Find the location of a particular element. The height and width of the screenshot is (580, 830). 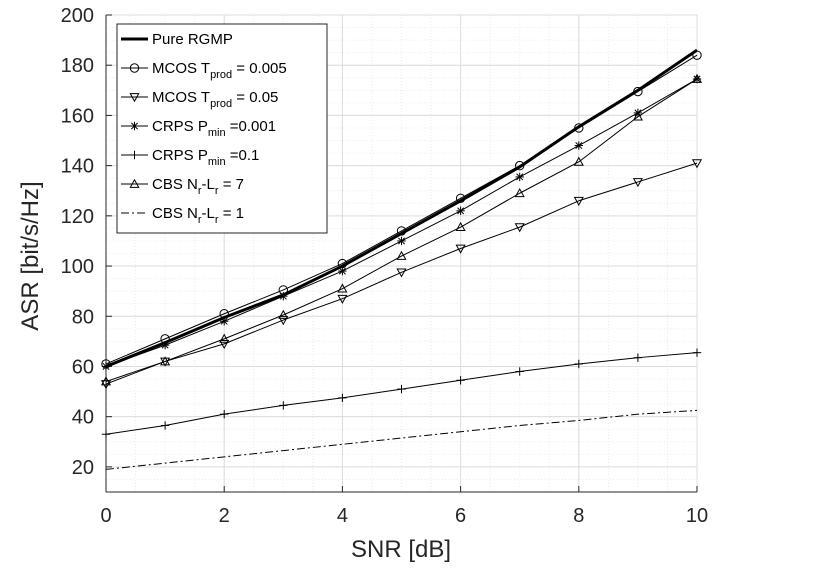

legend-label: MCOS Tprod = 0.05 is located at coordinates (215, 99).